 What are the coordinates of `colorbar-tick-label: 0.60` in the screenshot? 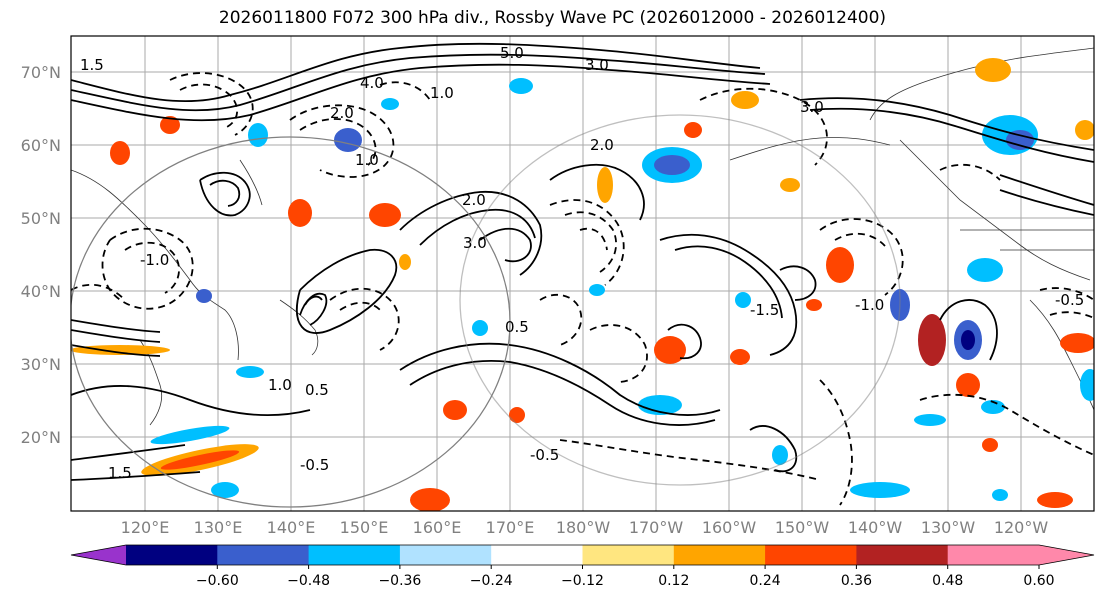 It's located at (1038, 581).